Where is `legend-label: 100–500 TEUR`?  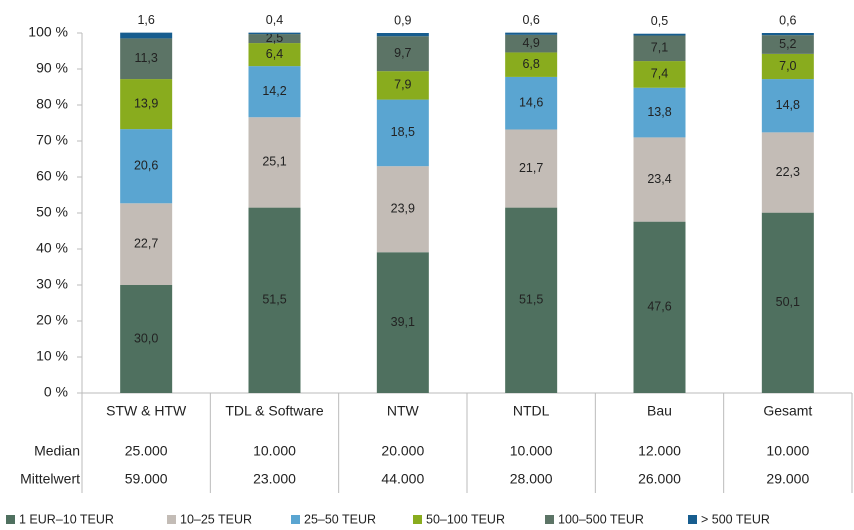
legend-label: 100–500 TEUR is located at coordinates (601, 519).